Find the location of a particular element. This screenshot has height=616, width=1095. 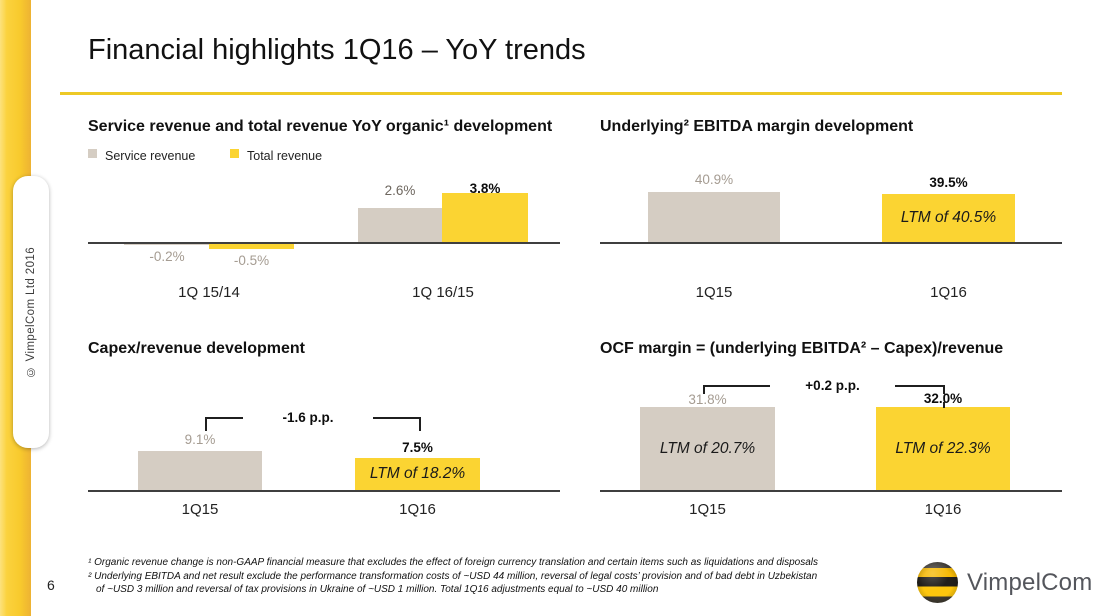

value-label: -0.2% is located at coordinates (167, 256).